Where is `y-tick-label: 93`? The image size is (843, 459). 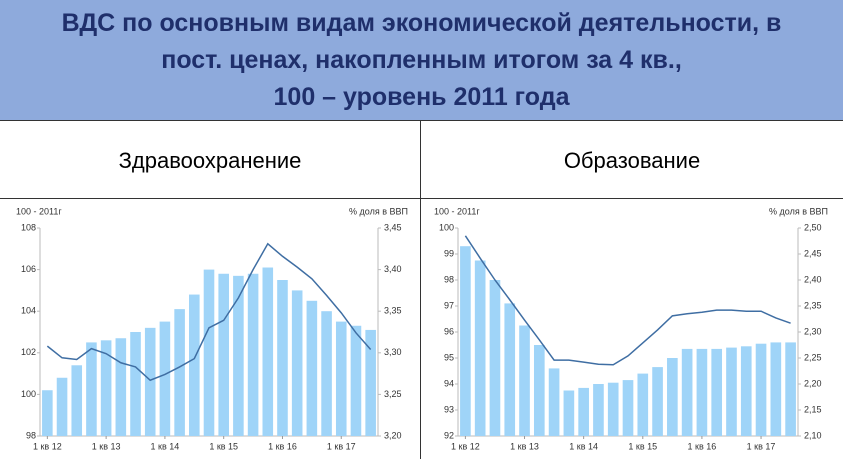 y-tick-label: 93 is located at coordinates (449, 409).